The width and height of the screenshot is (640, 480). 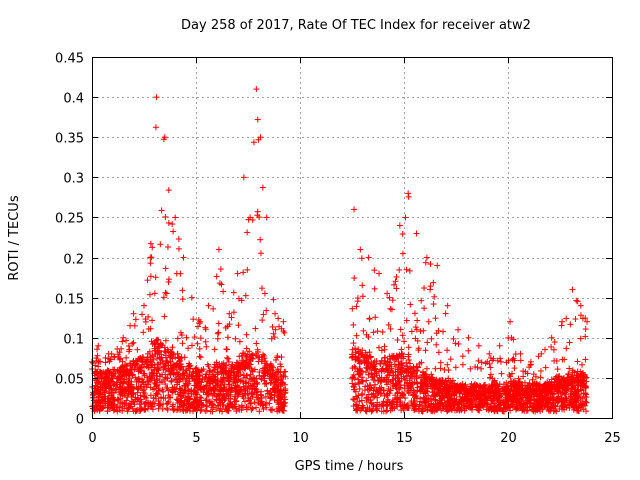 I want to click on y-tick-label: 0.35, so click(x=69, y=139).